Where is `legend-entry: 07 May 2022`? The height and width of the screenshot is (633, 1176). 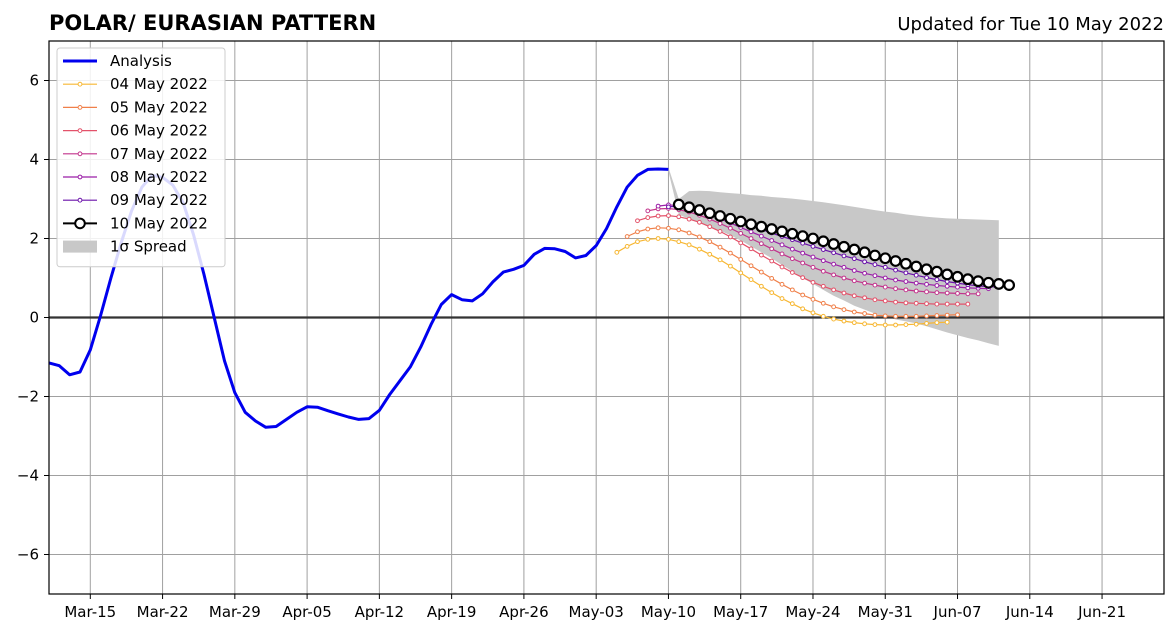 legend-entry: 07 May 2022 is located at coordinates (135, 154).